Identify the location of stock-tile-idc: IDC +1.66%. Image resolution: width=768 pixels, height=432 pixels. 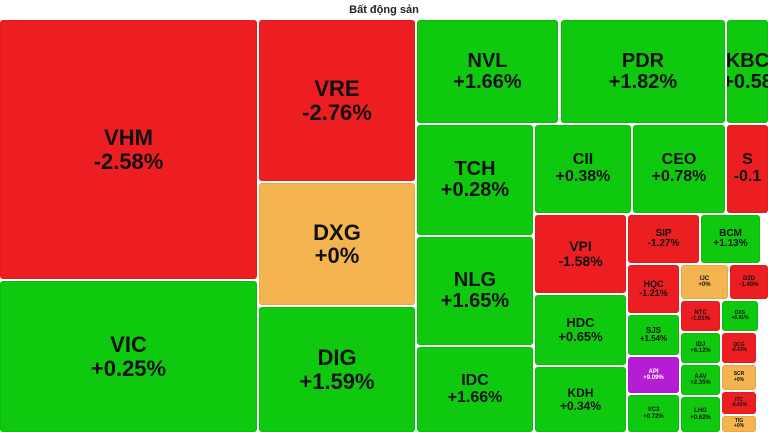
(475, 389).